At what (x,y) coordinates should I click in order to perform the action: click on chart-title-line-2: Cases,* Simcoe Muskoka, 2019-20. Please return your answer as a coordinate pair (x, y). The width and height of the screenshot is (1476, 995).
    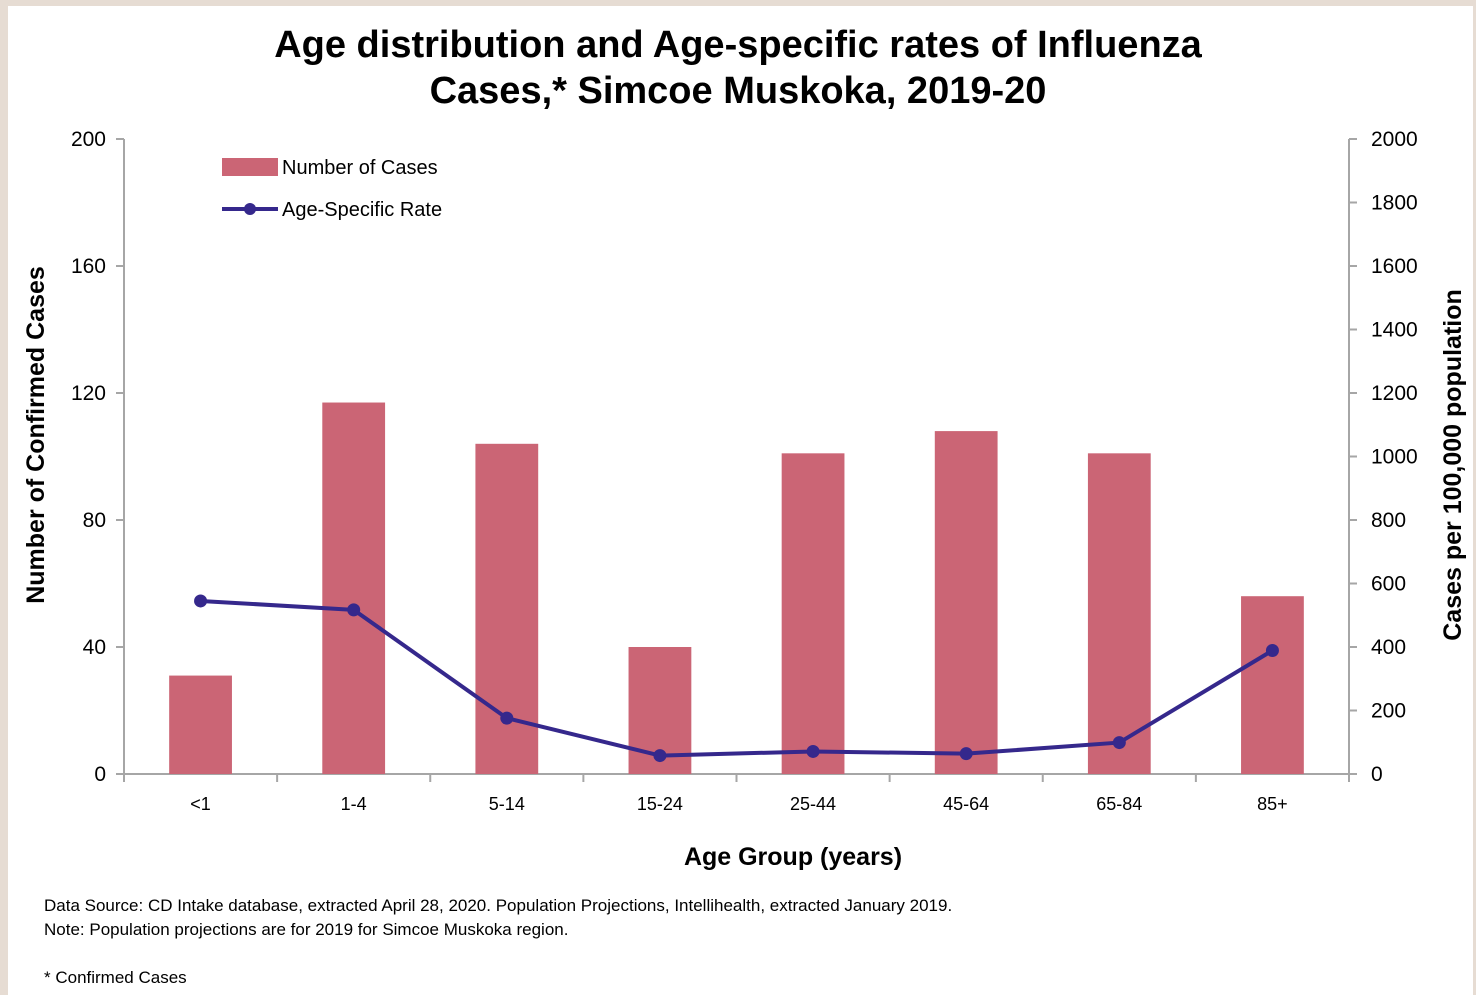
    Looking at the image, I should click on (738, 91).